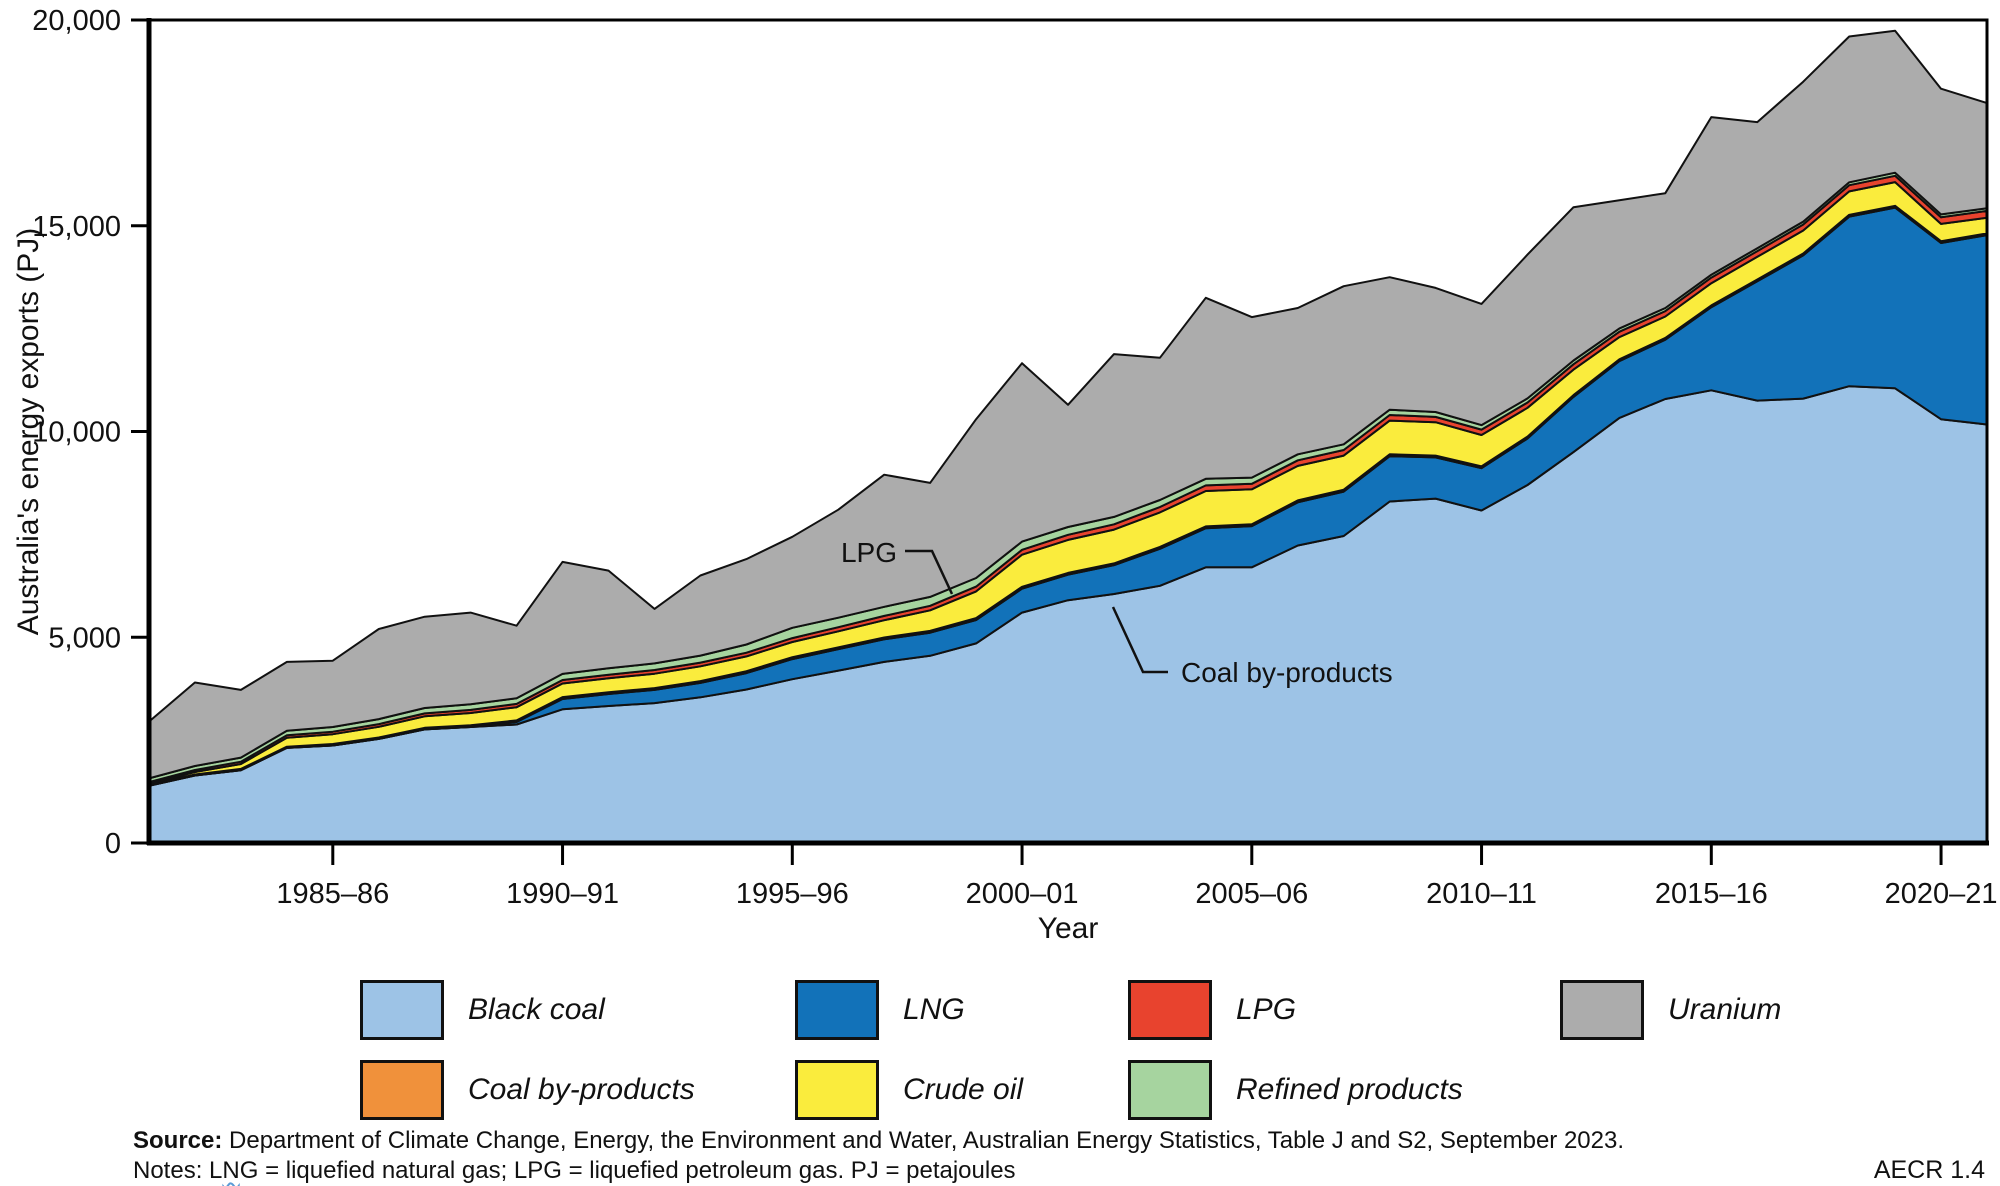 Image resolution: width=2000 pixels, height=1186 pixels. Describe the element at coordinates (562, 894) in the screenshot. I see `x-tick-label: 1990–91` at that location.